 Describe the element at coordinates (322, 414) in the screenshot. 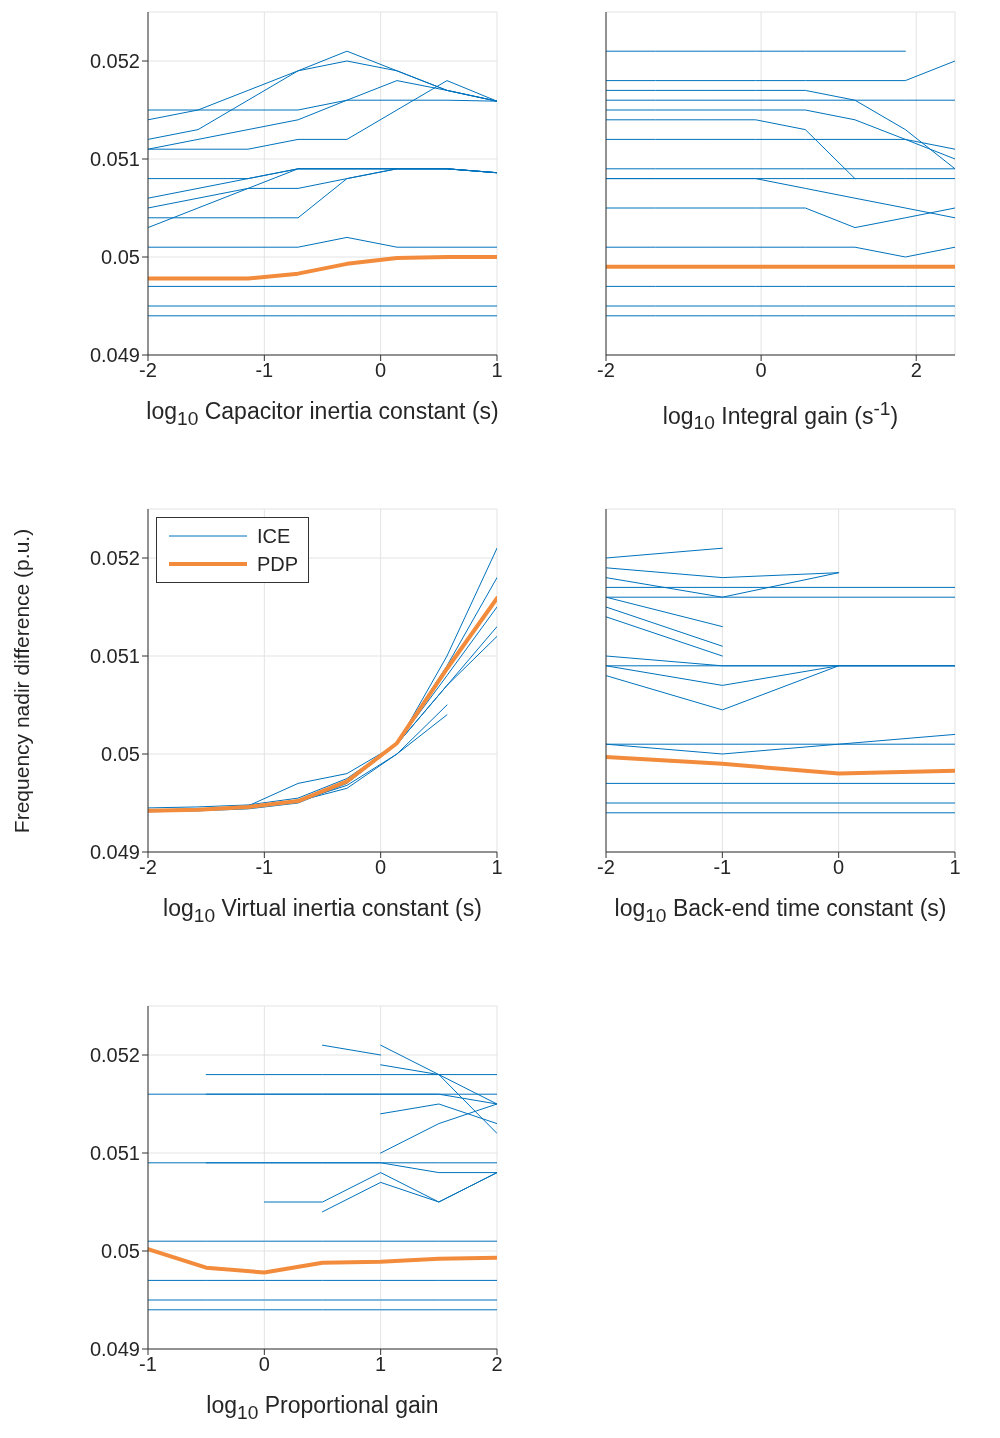

I see `x-axis-title: log$_{10}$ Capacitor inertia constant (s)` at that location.